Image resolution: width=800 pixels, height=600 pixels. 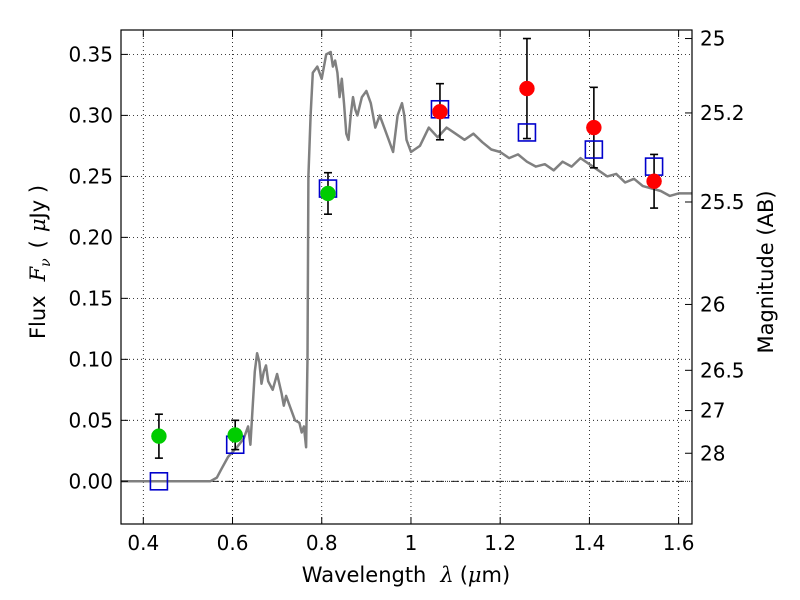 What do you see at coordinates (90, 359) in the screenshot?
I see `y-tick-label: 0.10` at bounding box center [90, 359].